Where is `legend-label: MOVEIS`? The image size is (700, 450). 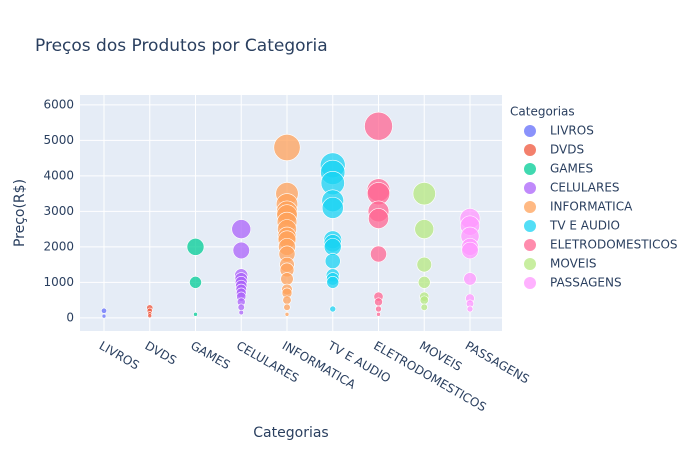
legend-label: MOVEIS is located at coordinates (573, 264).